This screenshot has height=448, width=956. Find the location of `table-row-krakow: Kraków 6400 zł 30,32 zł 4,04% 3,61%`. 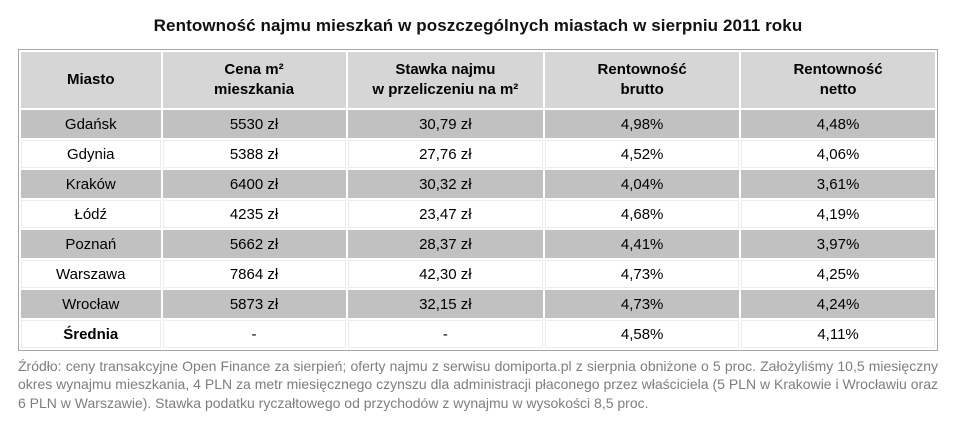

table-row-krakow: Kraków 6400 zł 30,32 zł 4,04% 3,61% is located at coordinates (478, 184).